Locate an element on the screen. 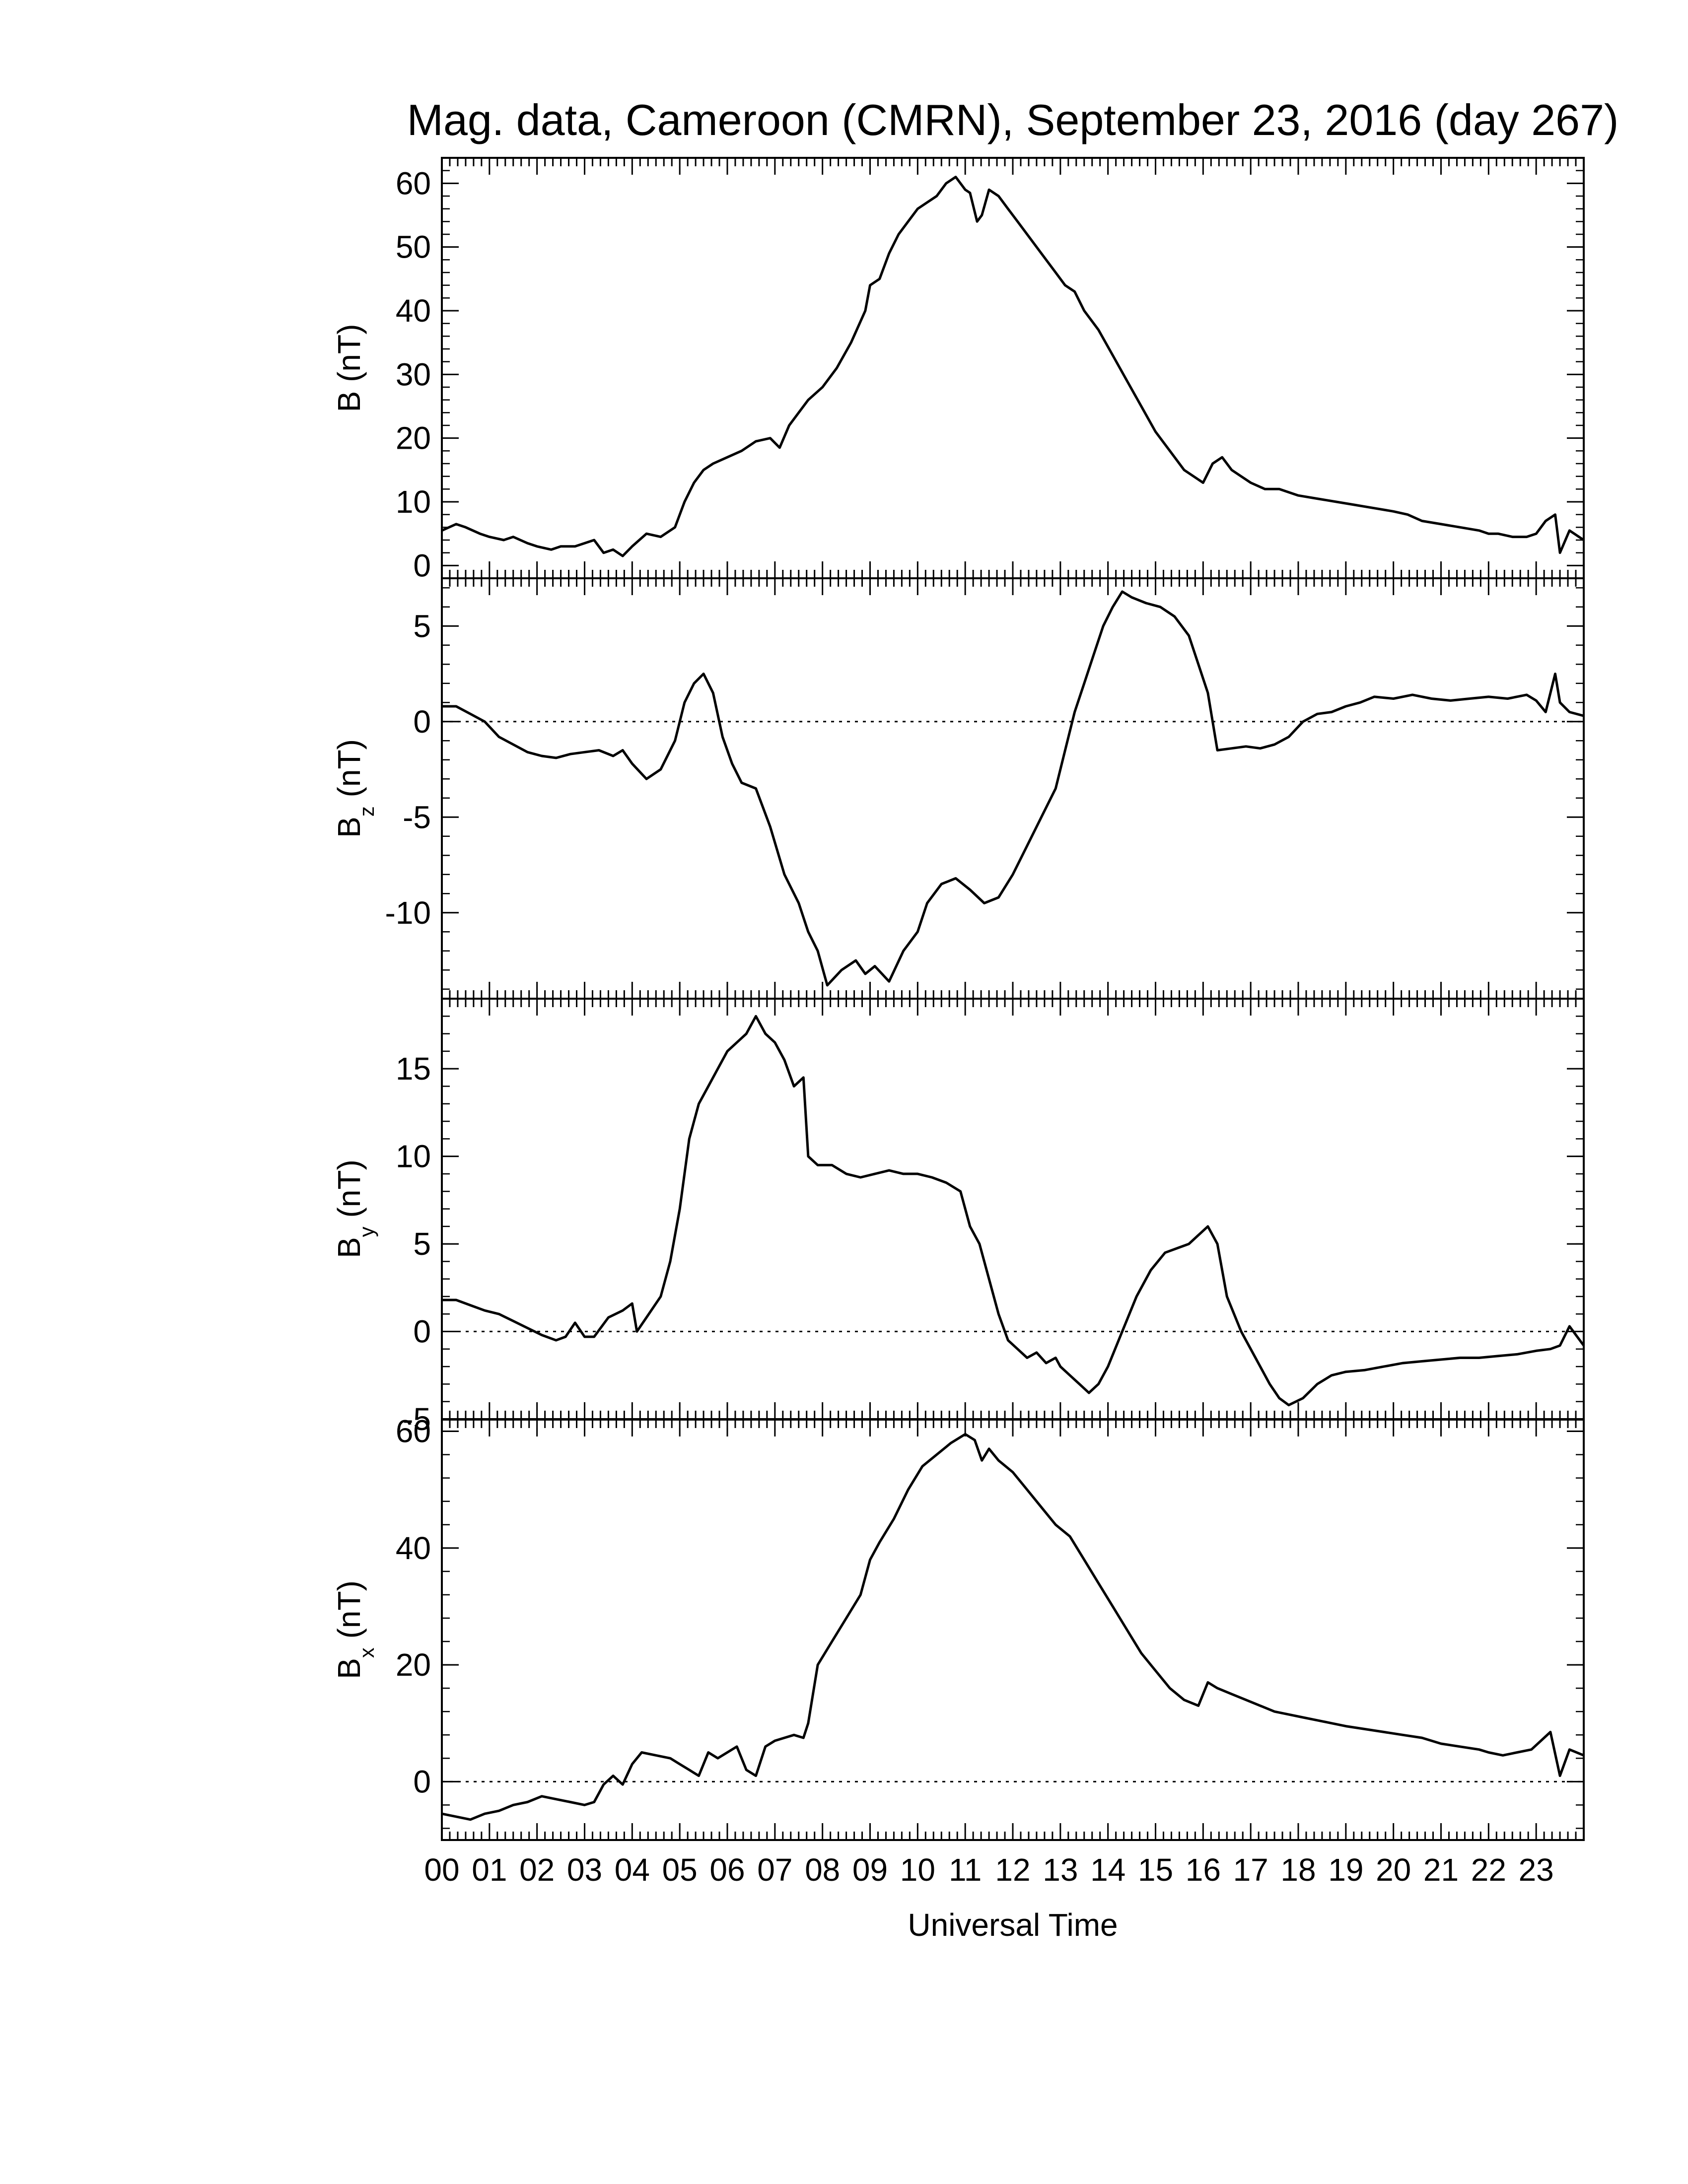  x-tick-label: 11 is located at coordinates (965, 1870).